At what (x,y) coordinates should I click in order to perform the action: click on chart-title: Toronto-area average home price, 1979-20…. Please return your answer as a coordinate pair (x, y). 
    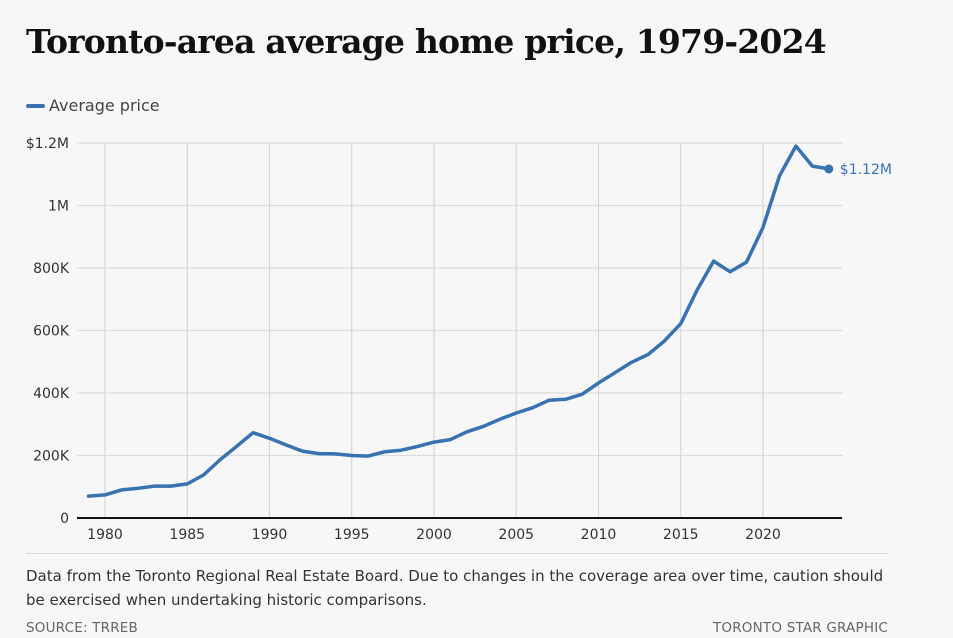
    Looking at the image, I should click on (426, 41).